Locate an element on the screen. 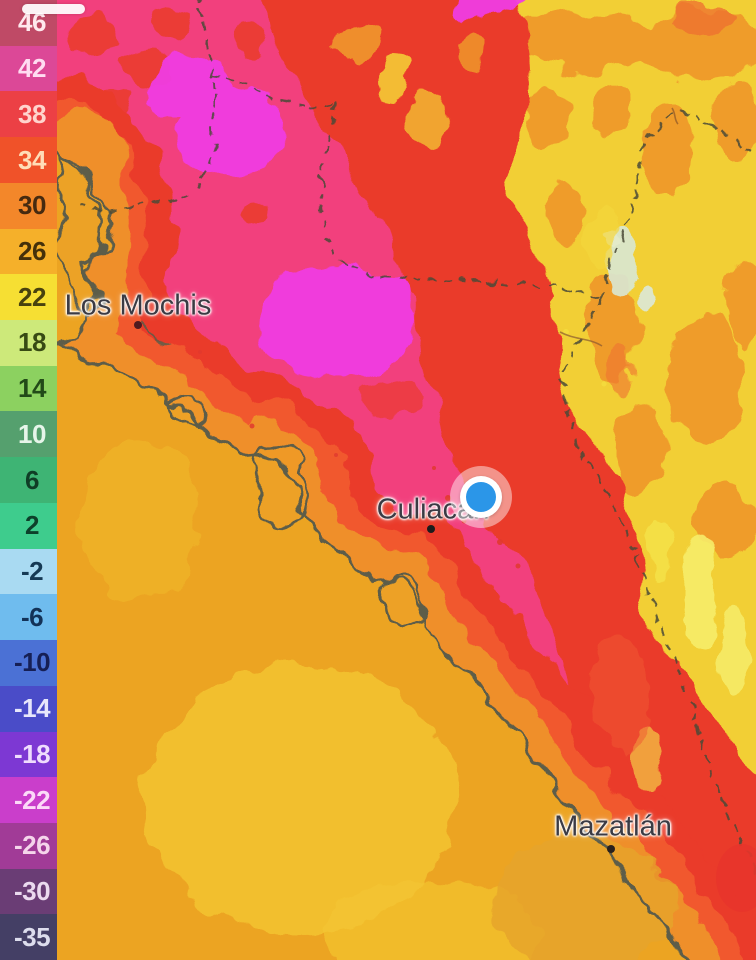 Image resolution: width=756 pixels, height=960 pixels. legend-band-label: -35 is located at coordinates (32, 936).